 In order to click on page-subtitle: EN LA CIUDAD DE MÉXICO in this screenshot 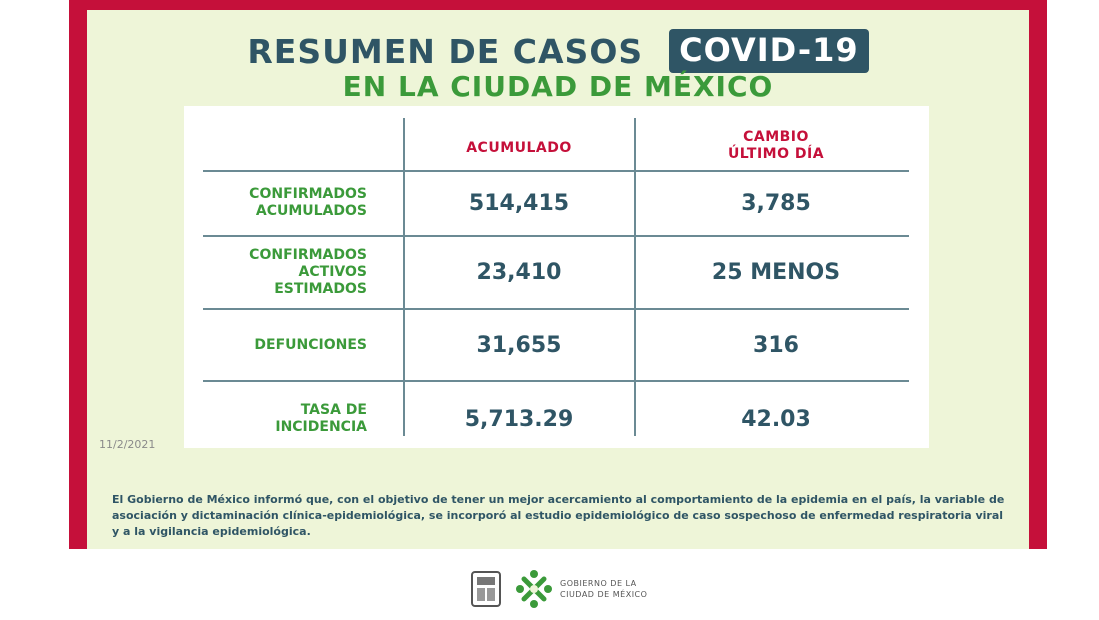, I will do `click(558, 86)`.